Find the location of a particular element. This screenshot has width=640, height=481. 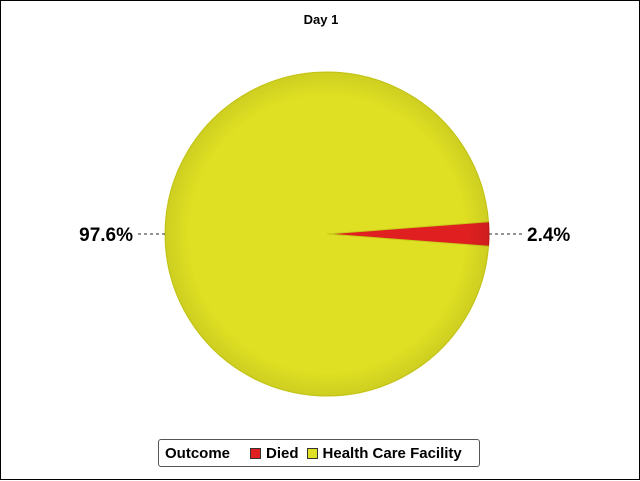

legend-title: Outcome is located at coordinates (198, 453).